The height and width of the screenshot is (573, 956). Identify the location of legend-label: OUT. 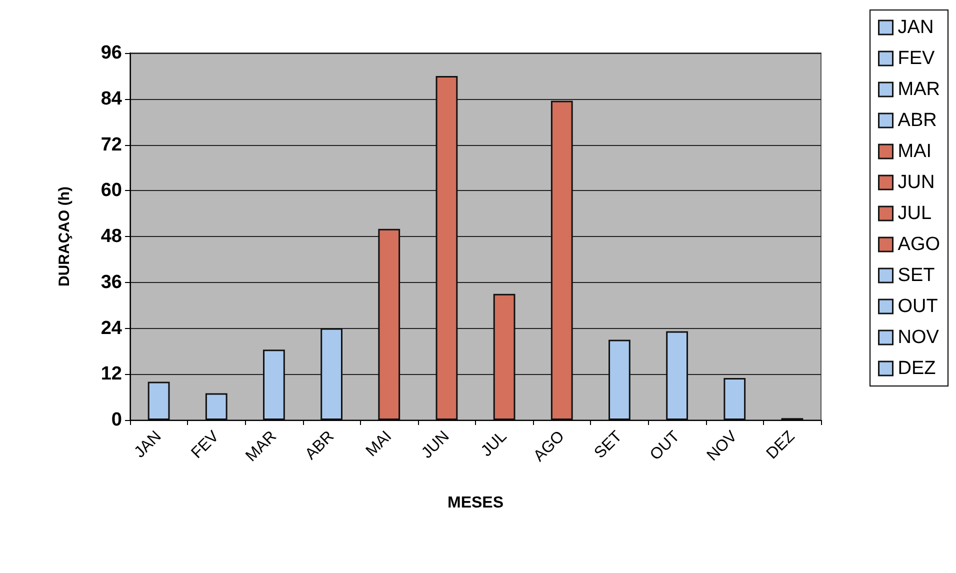
(918, 306).